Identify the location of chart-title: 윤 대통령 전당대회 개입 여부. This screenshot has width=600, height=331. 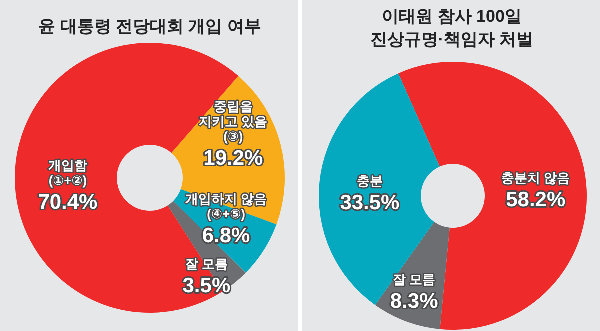
(150, 26).